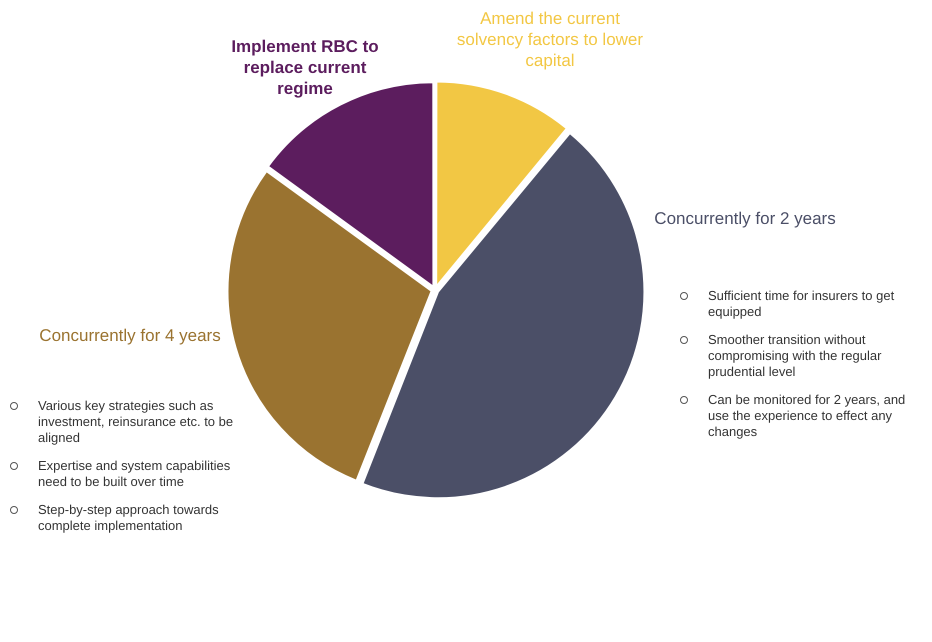  What do you see at coordinates (128, 517) in the screenshot?
I see `text: Step-by-step approach towards complete implementation` at bounding box center [128, 517].